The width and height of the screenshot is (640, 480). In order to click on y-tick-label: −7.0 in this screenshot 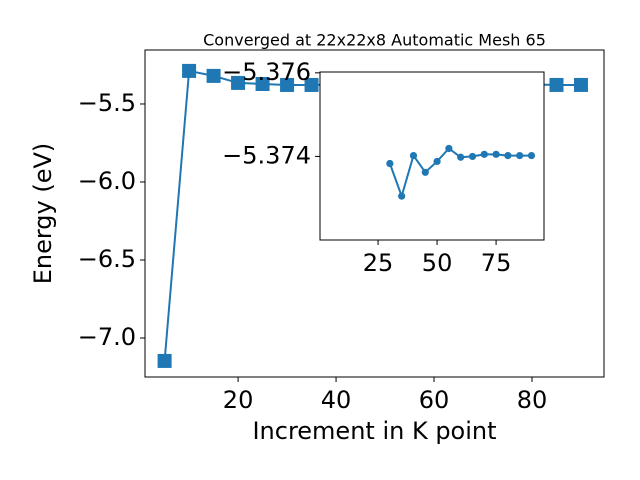, I will do `click(107, 337)`.